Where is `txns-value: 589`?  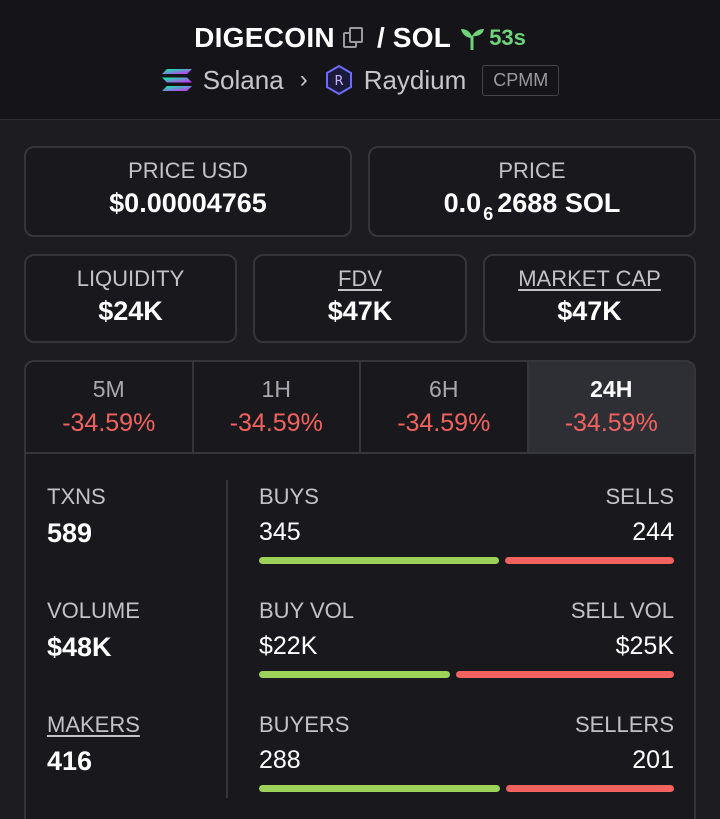
txns-value: 589 is located at coordinates (70, 533).